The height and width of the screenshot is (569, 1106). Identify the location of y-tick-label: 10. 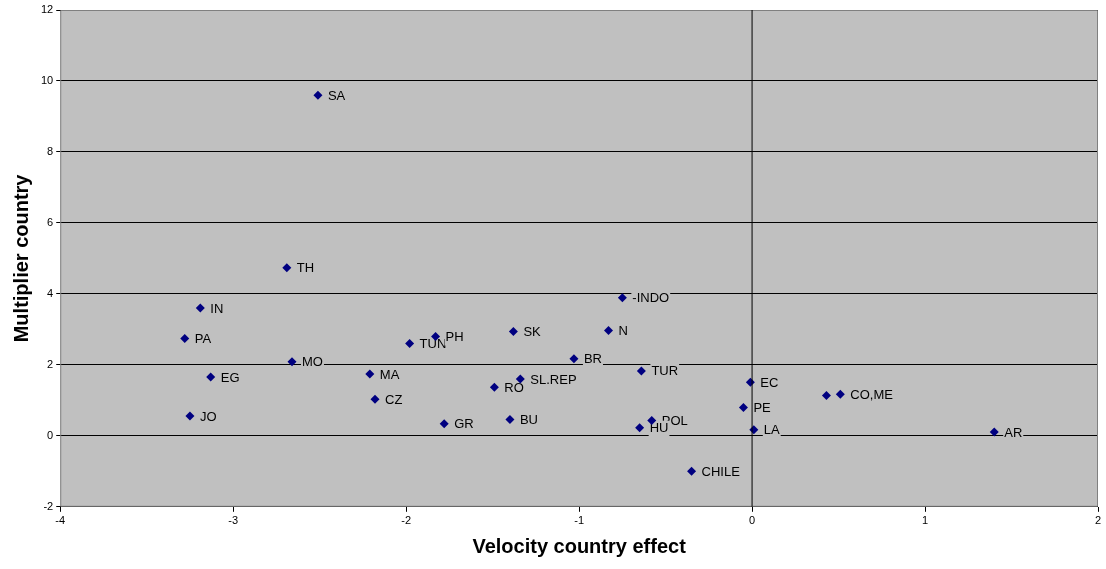
(47, 80).